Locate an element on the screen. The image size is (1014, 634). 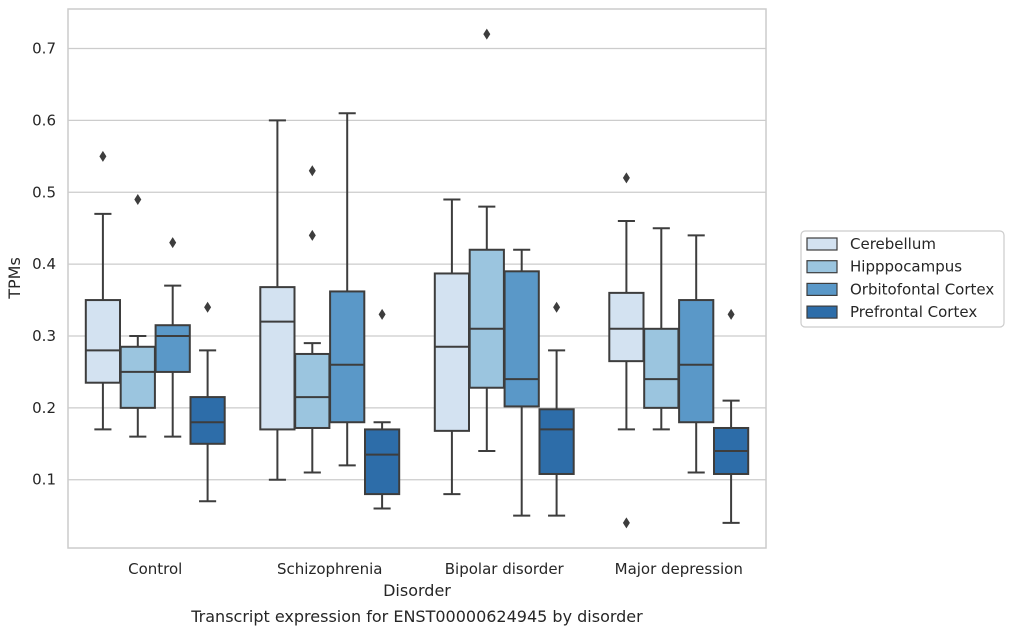
legend-label: Orbitofontal Cortex is located at coordinates (922, 289).